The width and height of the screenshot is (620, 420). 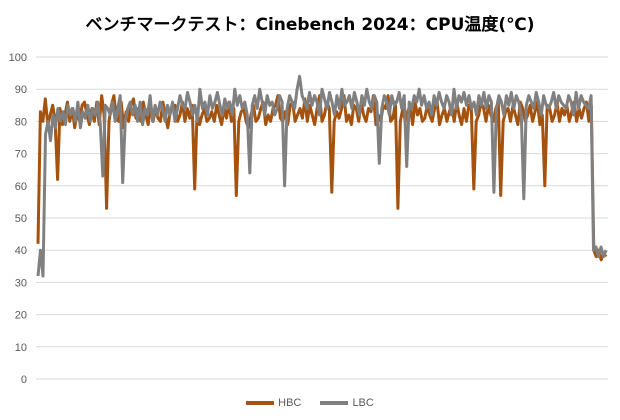 I want to click on chart-title: ベンチマークテスト：Cinebench 2024：CPU温度(℃), so click(x=310, y=25).